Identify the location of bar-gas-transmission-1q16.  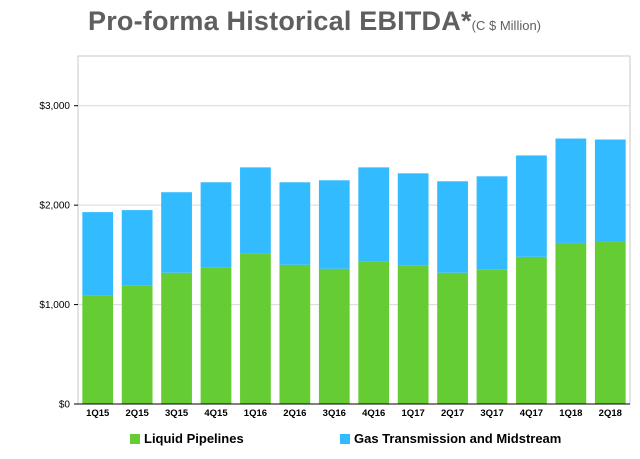
(255, 210).